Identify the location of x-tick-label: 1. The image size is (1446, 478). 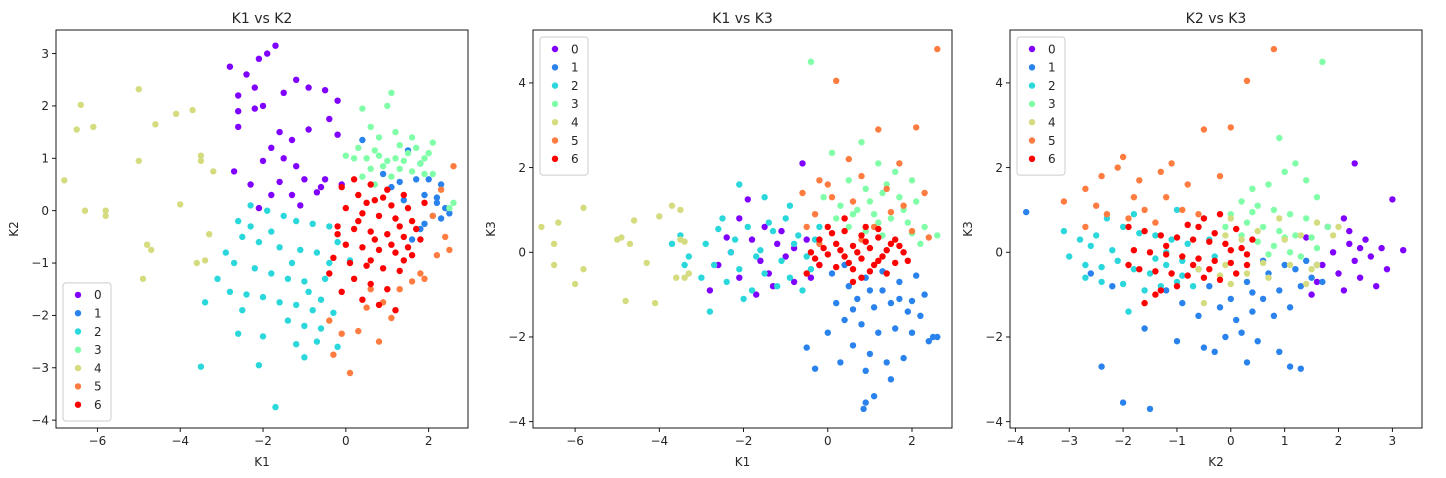
(1285, 441).